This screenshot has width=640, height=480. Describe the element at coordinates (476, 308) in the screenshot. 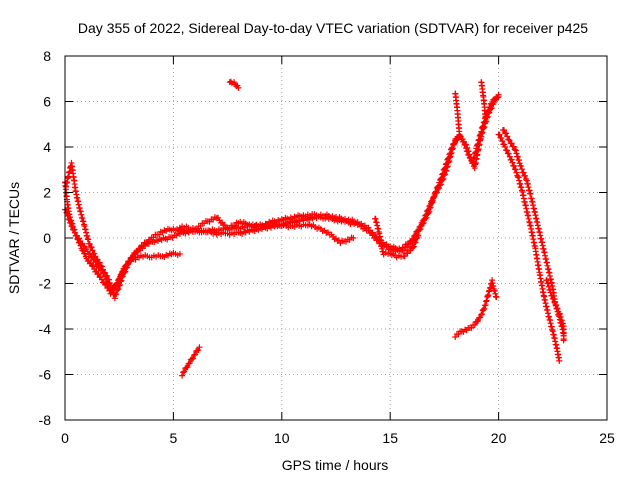

I see `series-arc-K` at that location.